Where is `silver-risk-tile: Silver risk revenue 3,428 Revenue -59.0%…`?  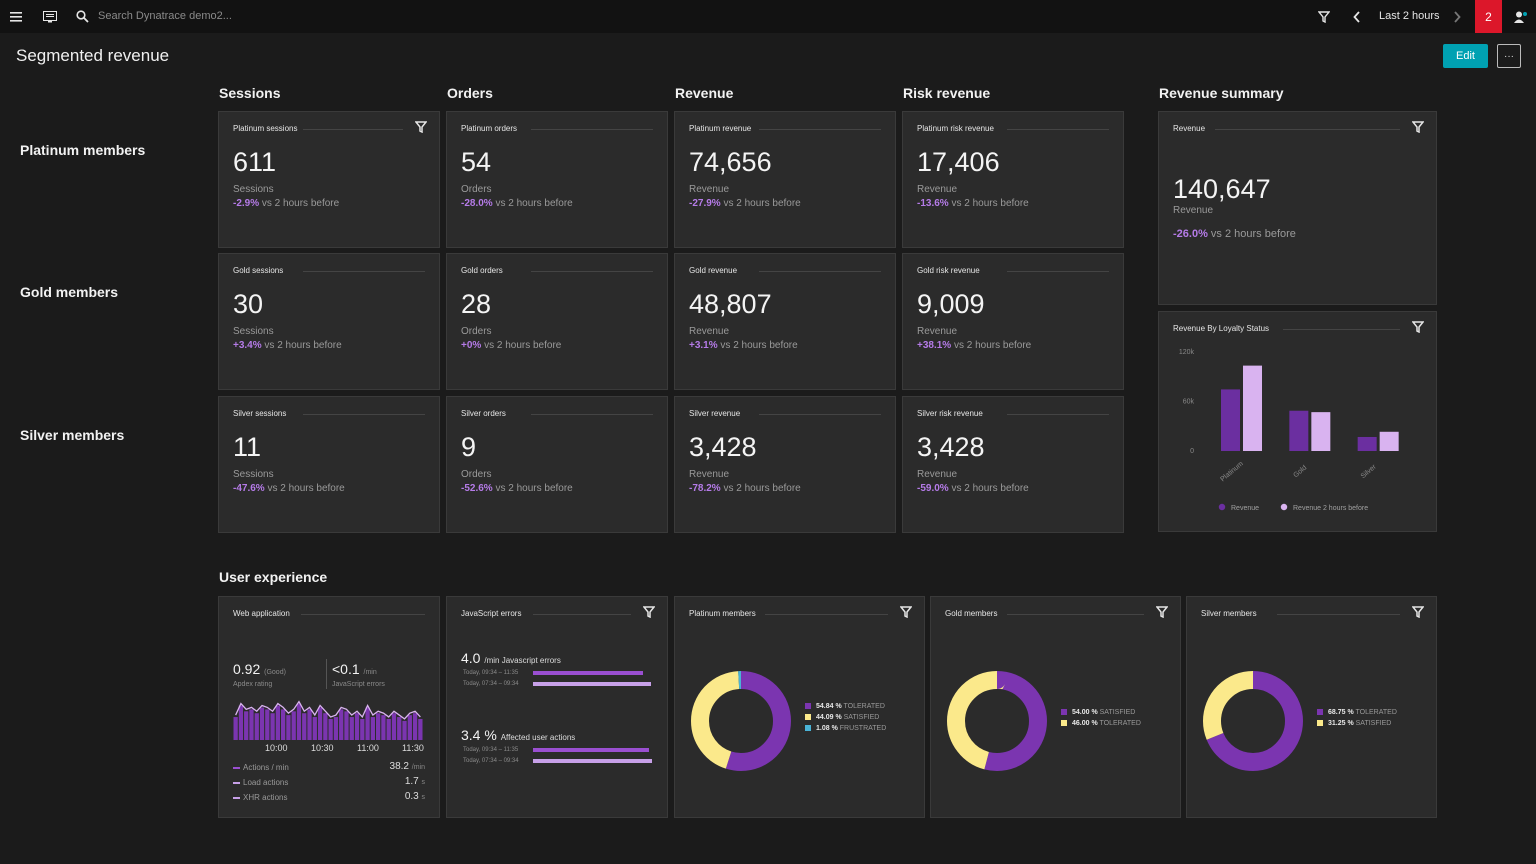 silver-risk-tile: Silver risk revenue 3,428 Revenue -59.0%… is located at coordinates (1013, 464).